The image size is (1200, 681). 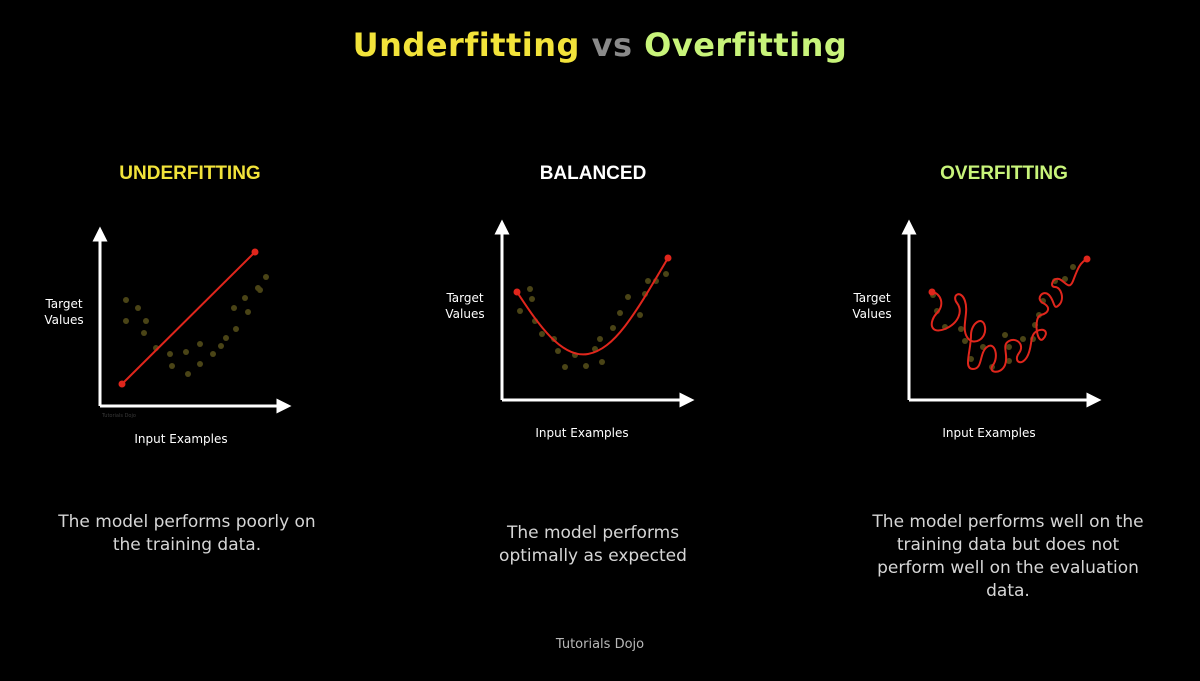 I want to click on balanced-plot, so click(x=594, y=313).